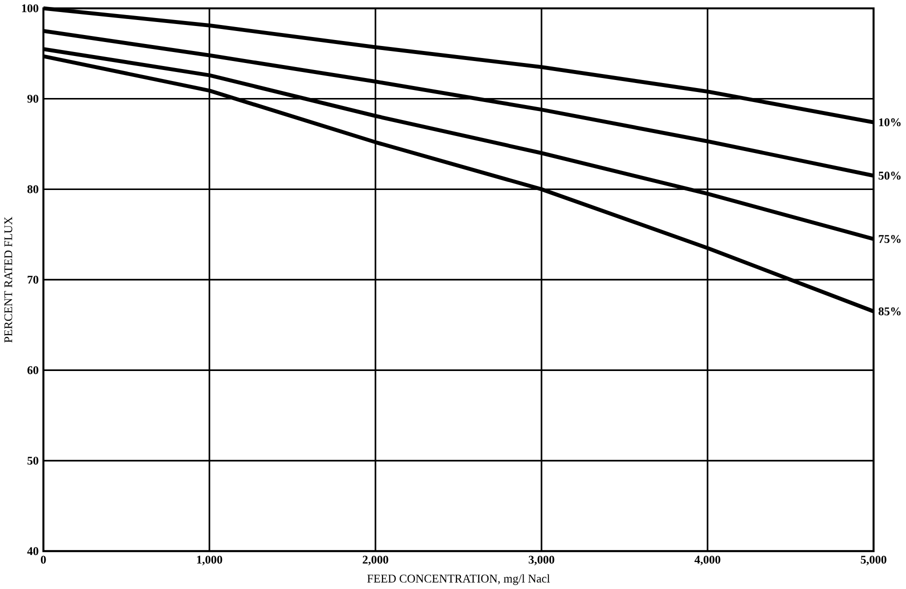  I want to click on x-tick-label: 2,000, so click(375, 561).